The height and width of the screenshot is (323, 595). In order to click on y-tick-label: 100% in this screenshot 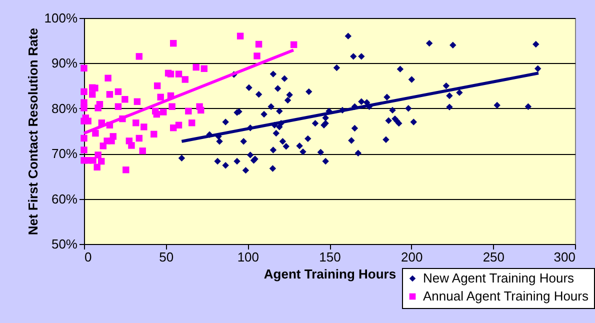, I will do `click(61, 18)`.